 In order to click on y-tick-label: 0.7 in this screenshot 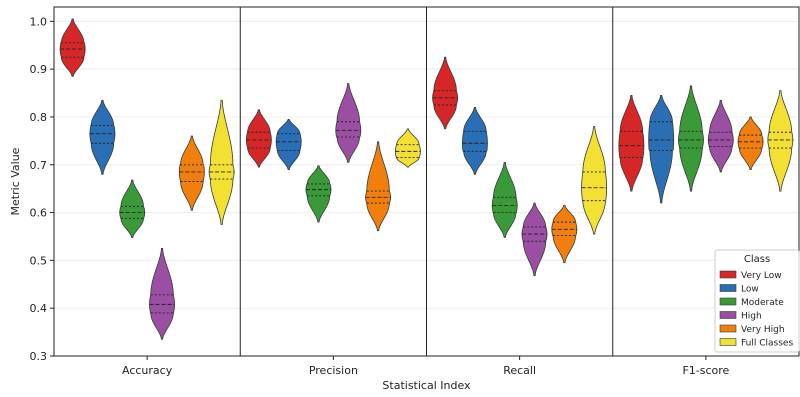, I will do `click(39, 165)`.